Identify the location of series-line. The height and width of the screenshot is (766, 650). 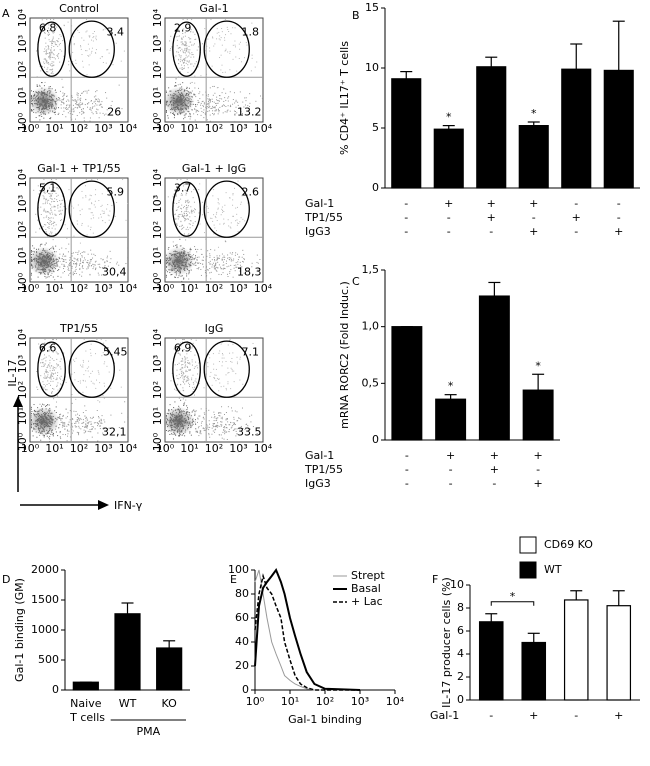
(307, 629).